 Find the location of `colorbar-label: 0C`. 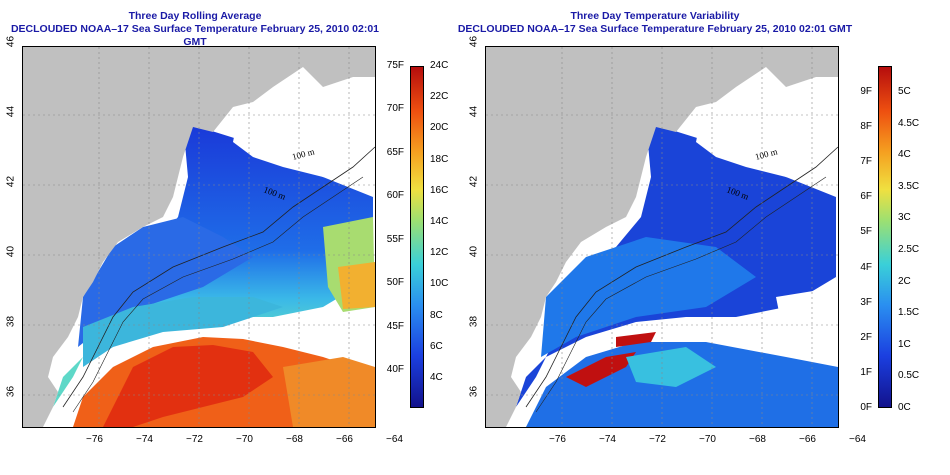

colorbar-label: 0C is located at coordinates (904, 407).